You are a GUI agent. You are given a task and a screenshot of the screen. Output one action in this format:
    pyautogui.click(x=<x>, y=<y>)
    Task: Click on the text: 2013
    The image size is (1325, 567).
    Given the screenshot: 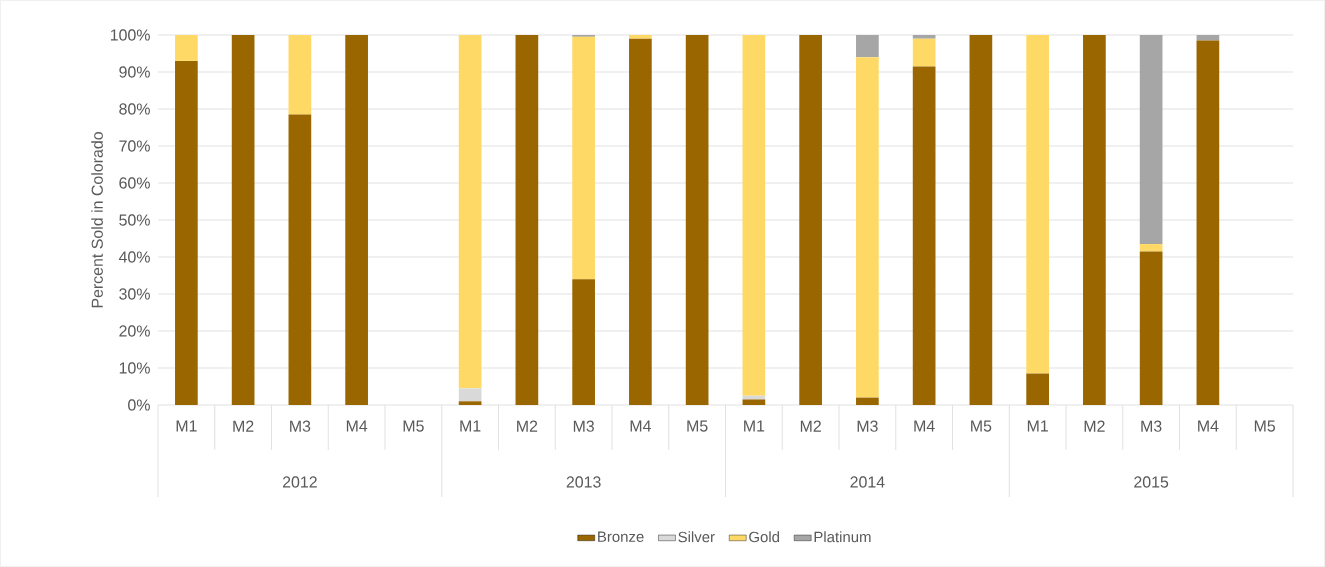 What is the action you would take?
    pyautogui.click(x=583, y=482)
    